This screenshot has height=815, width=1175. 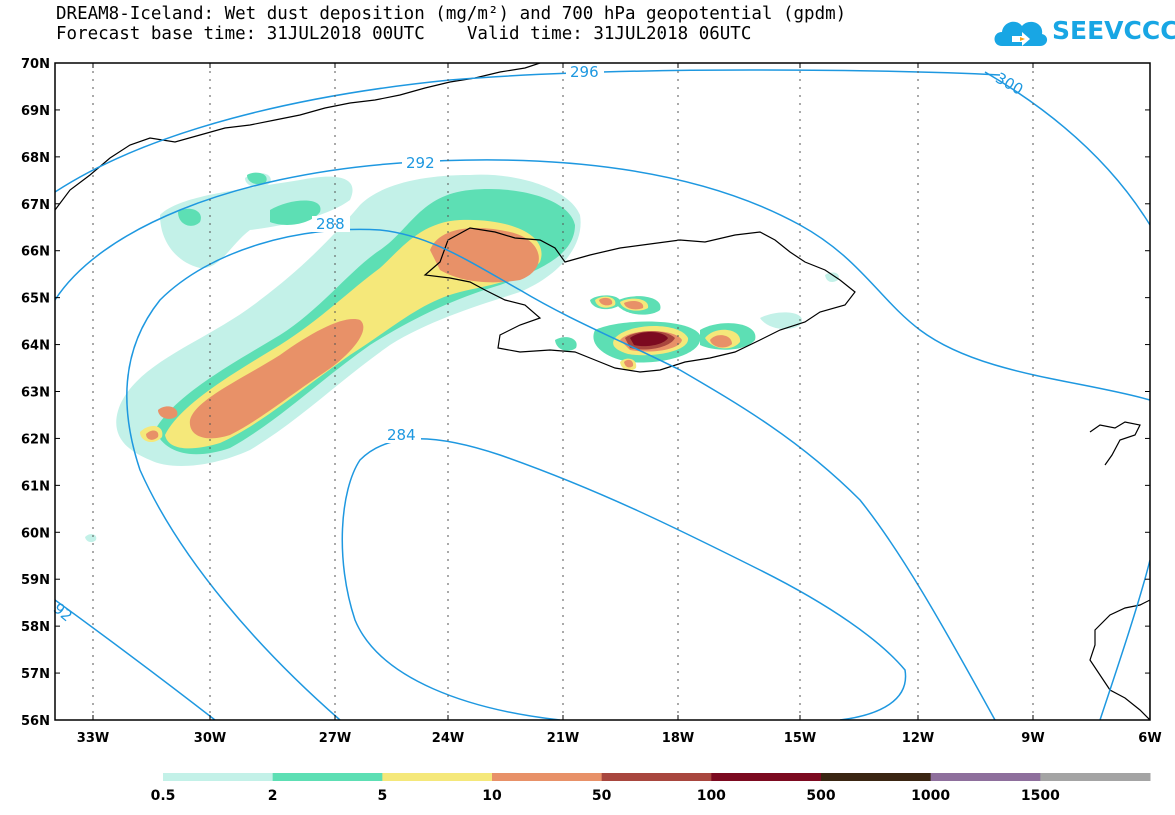 I want to click on faroe-coastline, so click(x=1115, y=443).